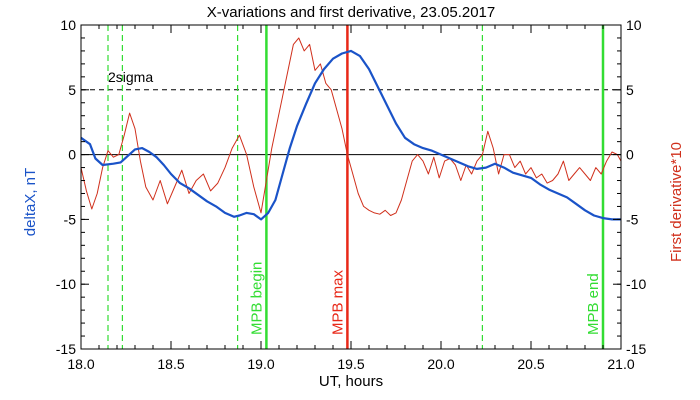 This screenshot has width=700, height=400. Describe the element at coordinates (72, 155) in the screenshot. I see `y-tick-label: 0` at that location.